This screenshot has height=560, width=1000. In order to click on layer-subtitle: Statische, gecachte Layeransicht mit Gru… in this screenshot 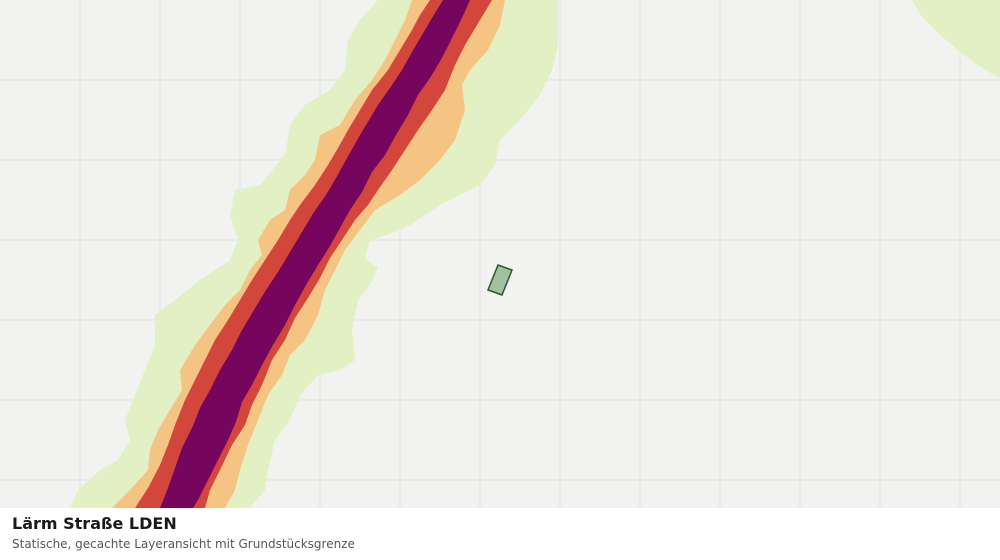, I will do `click(183, 544)`.